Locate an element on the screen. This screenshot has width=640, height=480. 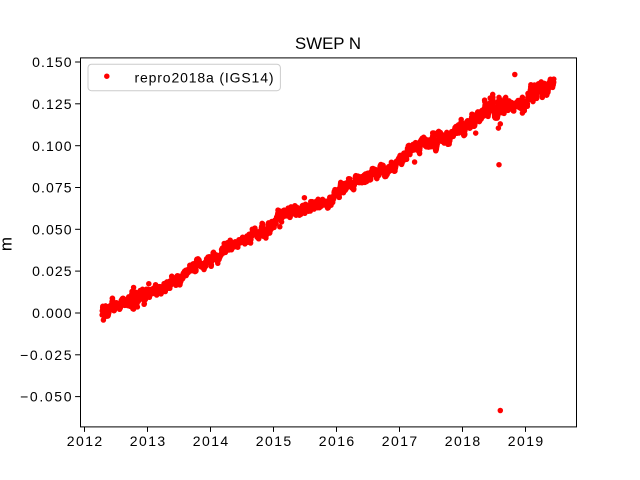
svg-text: −0.050 is located at coordinates (46, 397).